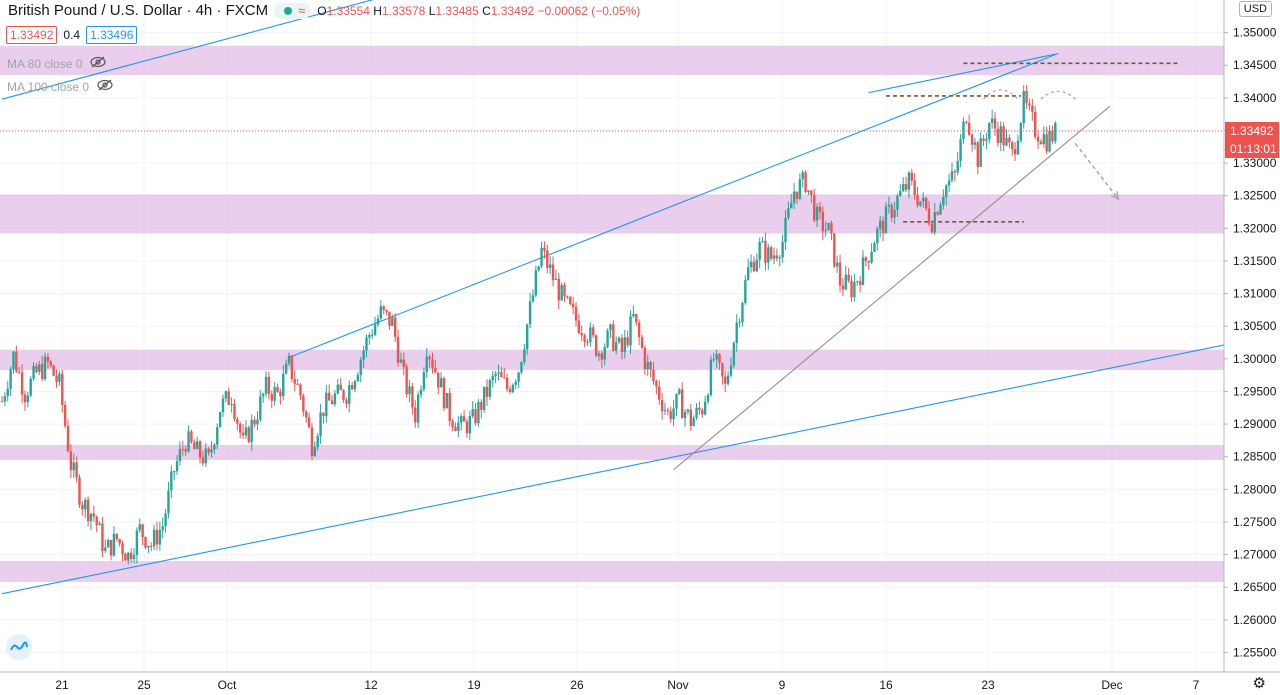  Describe the element at coordinates (112, 35) in the screenshot. I see `ask-price-button: 1.33496` at that location.